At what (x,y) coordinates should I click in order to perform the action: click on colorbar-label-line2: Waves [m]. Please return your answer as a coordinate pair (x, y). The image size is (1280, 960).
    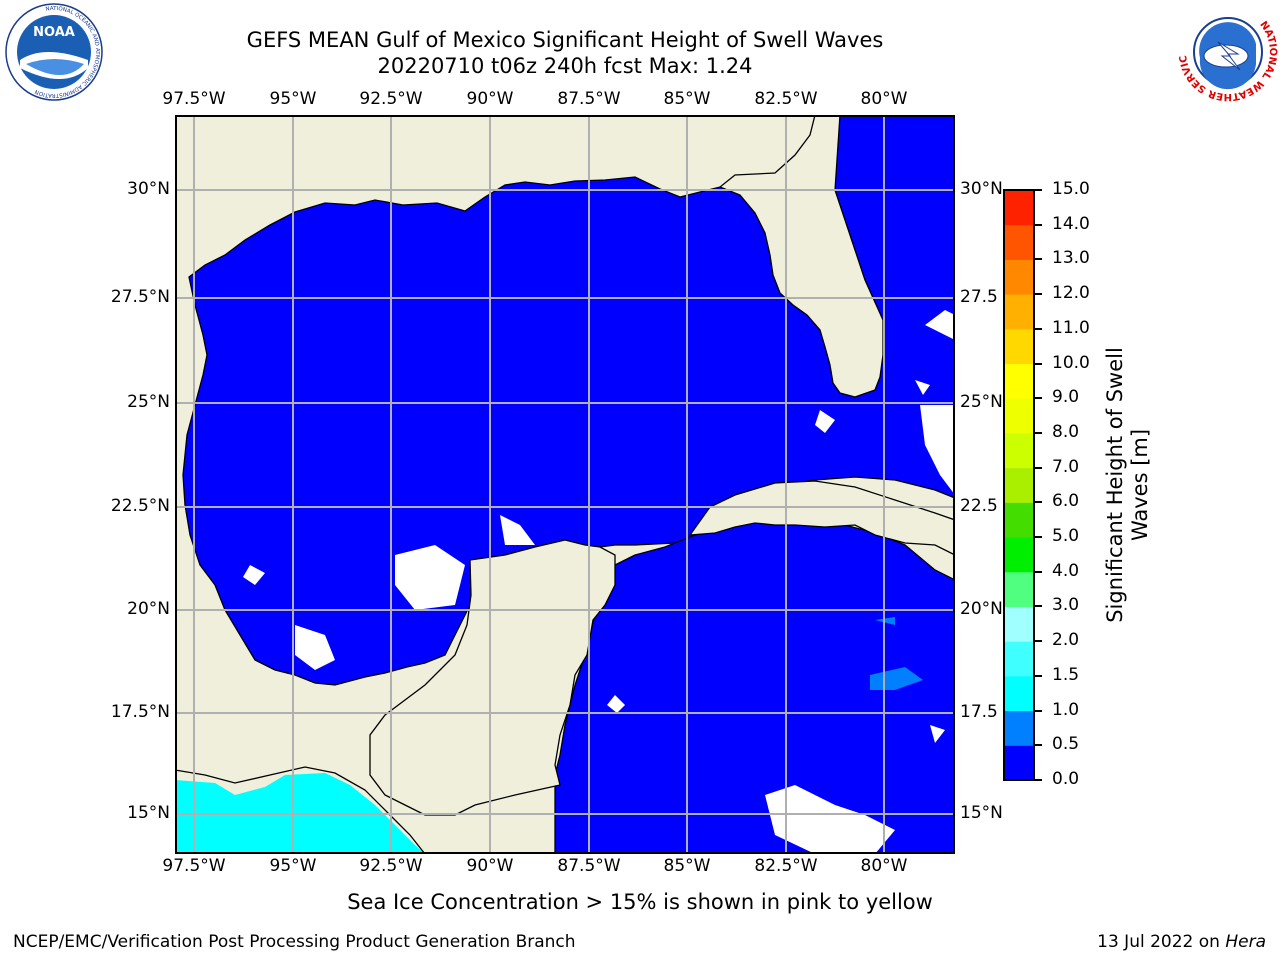
    Looking at the image, I should click on (1140, 485).